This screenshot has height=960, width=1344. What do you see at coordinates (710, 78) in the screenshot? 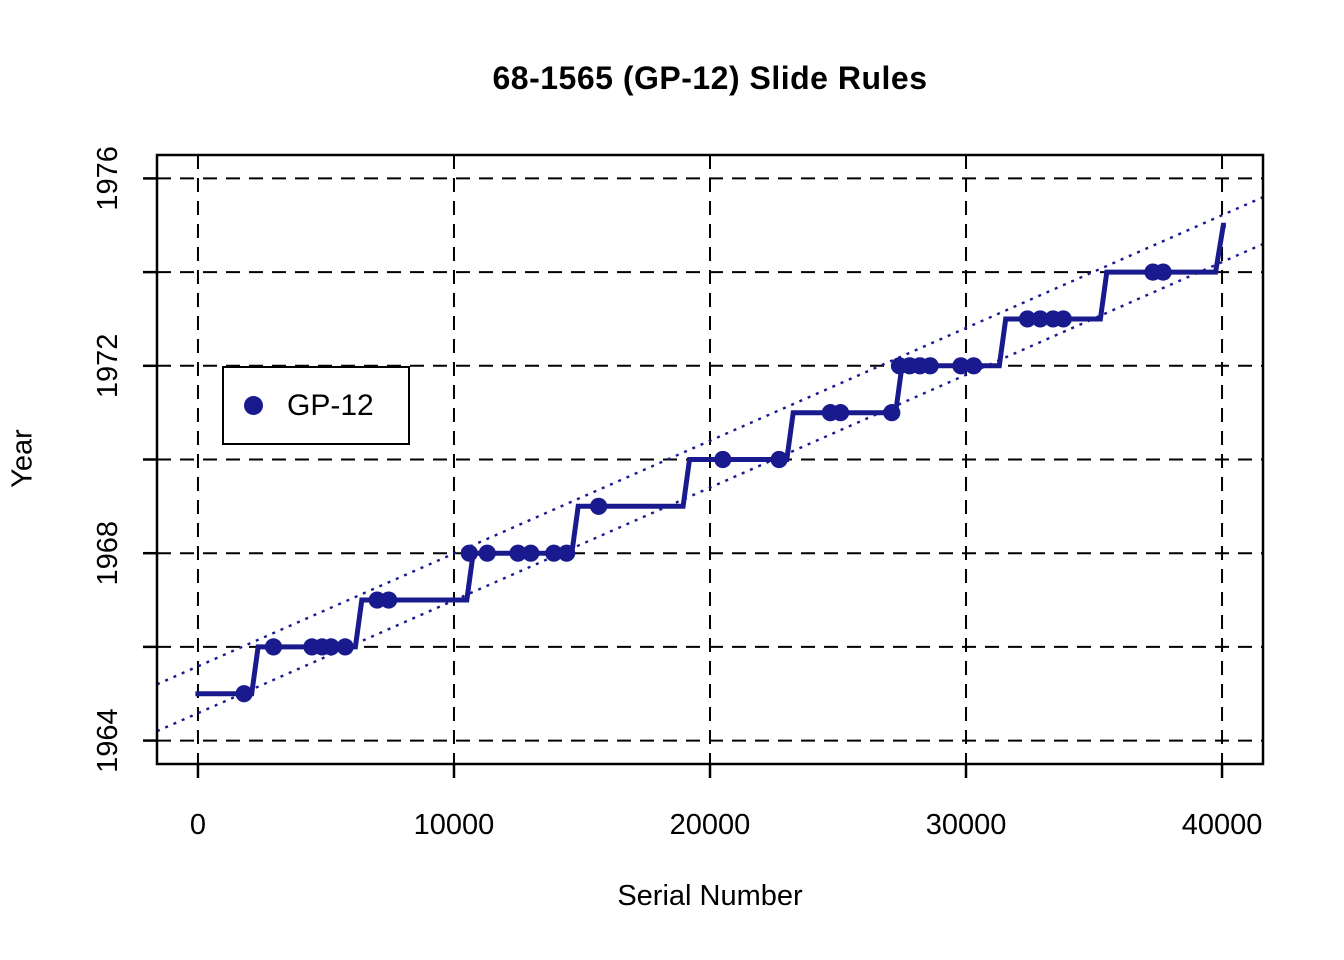
I see `chart-title: 68-1565 (GP-12) Slide Rules` at bounding box center [710, 78].